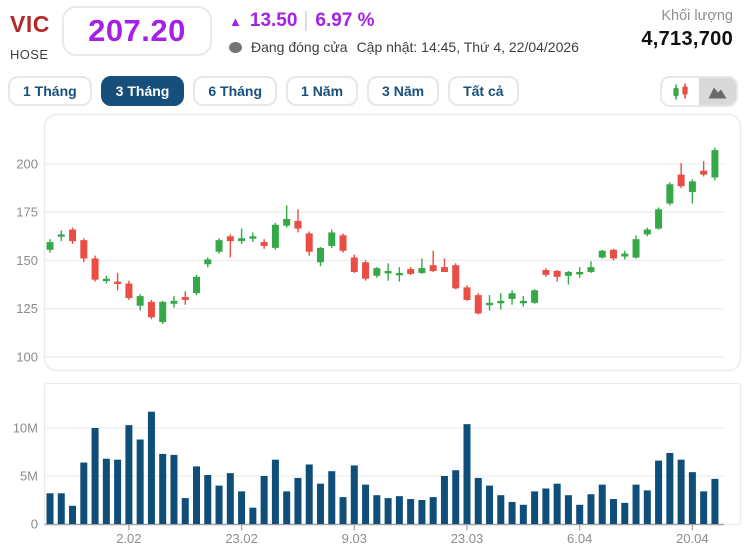 The width and height of the screenshot is (751, 550). I want to click on time-range-tabs: 1 Tháng 3 Tháng 6 Tháng 1 Năm 3 Năm Tất cả, so click(263, 91).